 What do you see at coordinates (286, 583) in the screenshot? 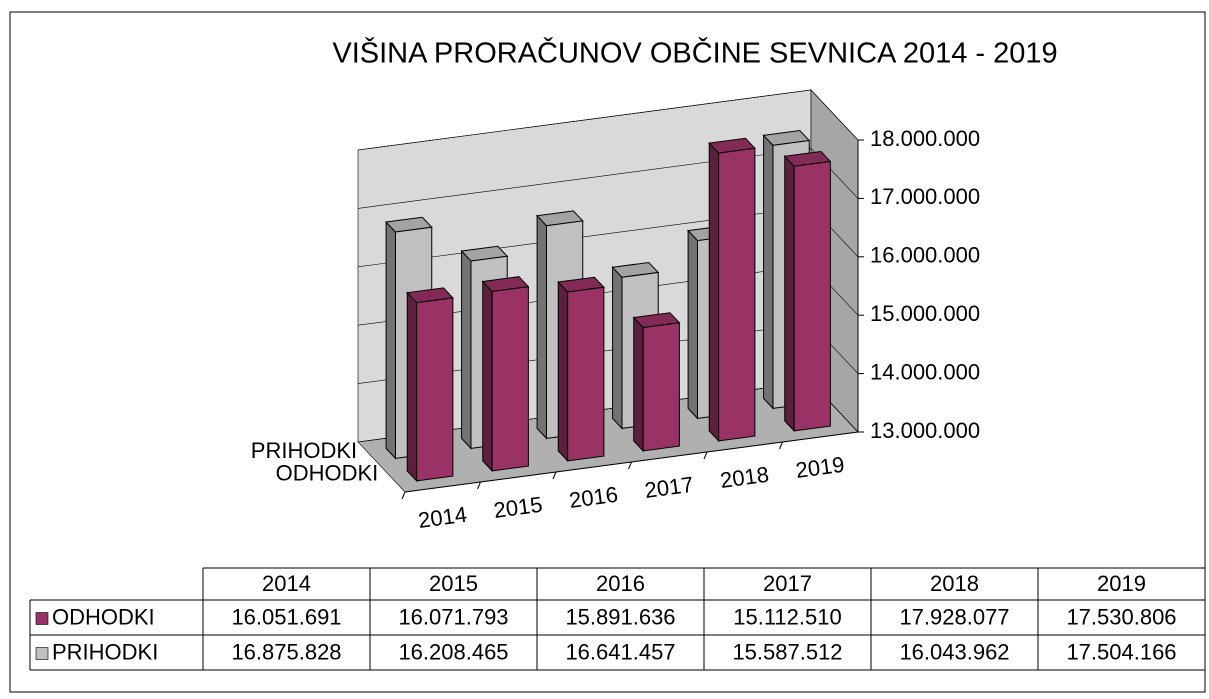
I see `table-header: 2014` at bounding box center [286, 583].